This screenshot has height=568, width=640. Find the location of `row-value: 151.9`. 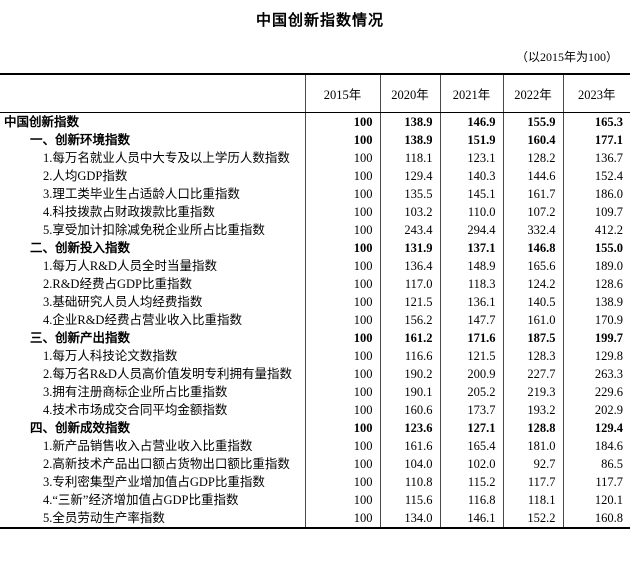

row-value: 151.9 is located at coordinates (472, 140).